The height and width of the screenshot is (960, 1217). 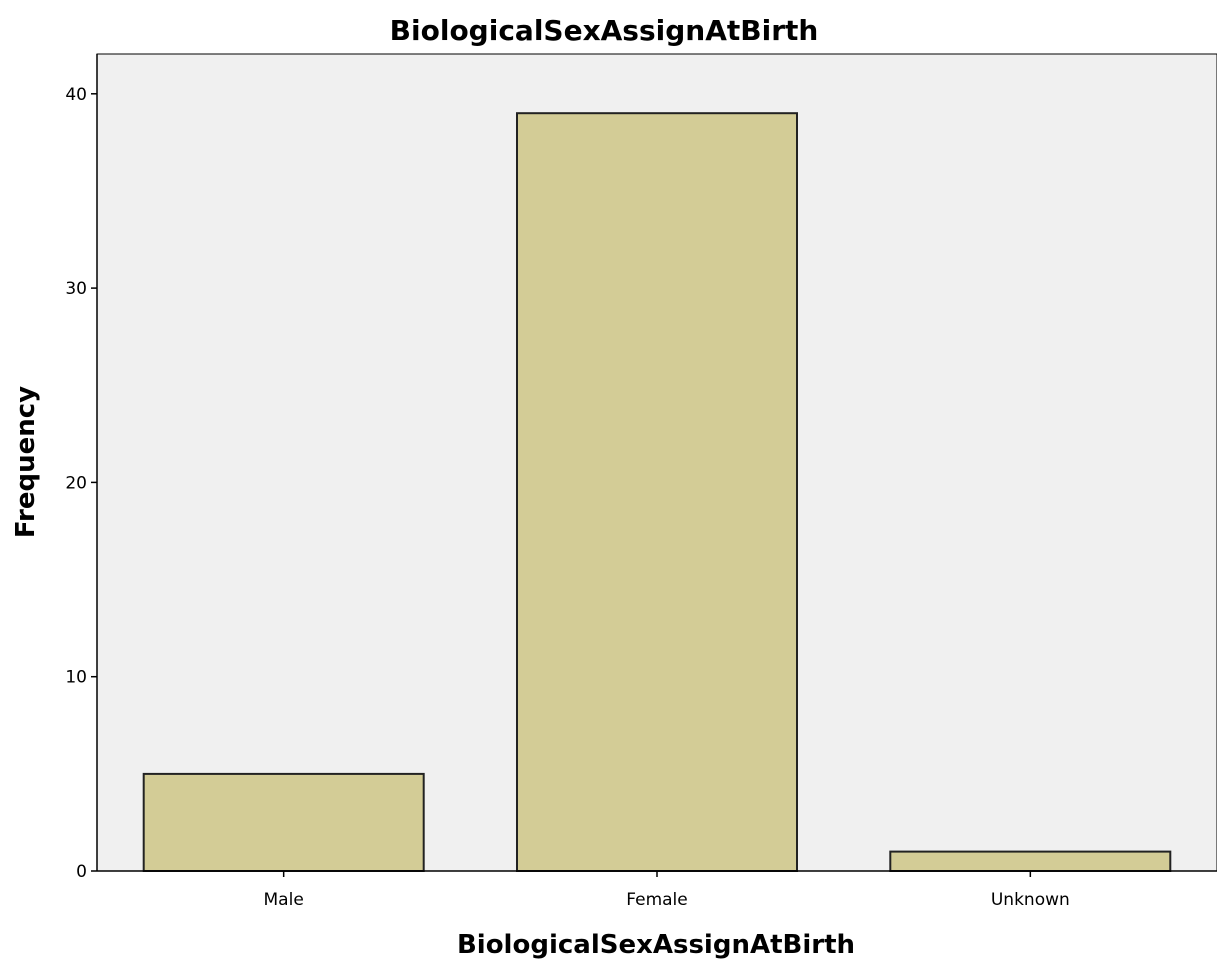 What do you see at coordinates (1030, 861) in the screenshot?
I see `bar-unknown` at bounding box center [1030, 861].